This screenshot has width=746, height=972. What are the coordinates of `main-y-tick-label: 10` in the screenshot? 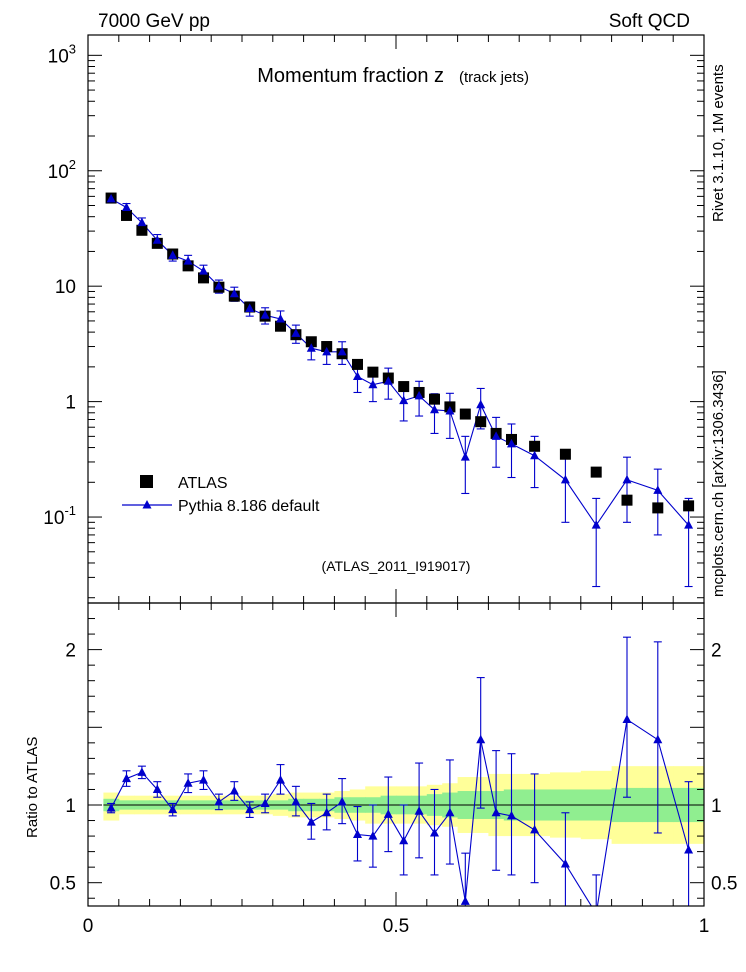 It's located at (65, 287).